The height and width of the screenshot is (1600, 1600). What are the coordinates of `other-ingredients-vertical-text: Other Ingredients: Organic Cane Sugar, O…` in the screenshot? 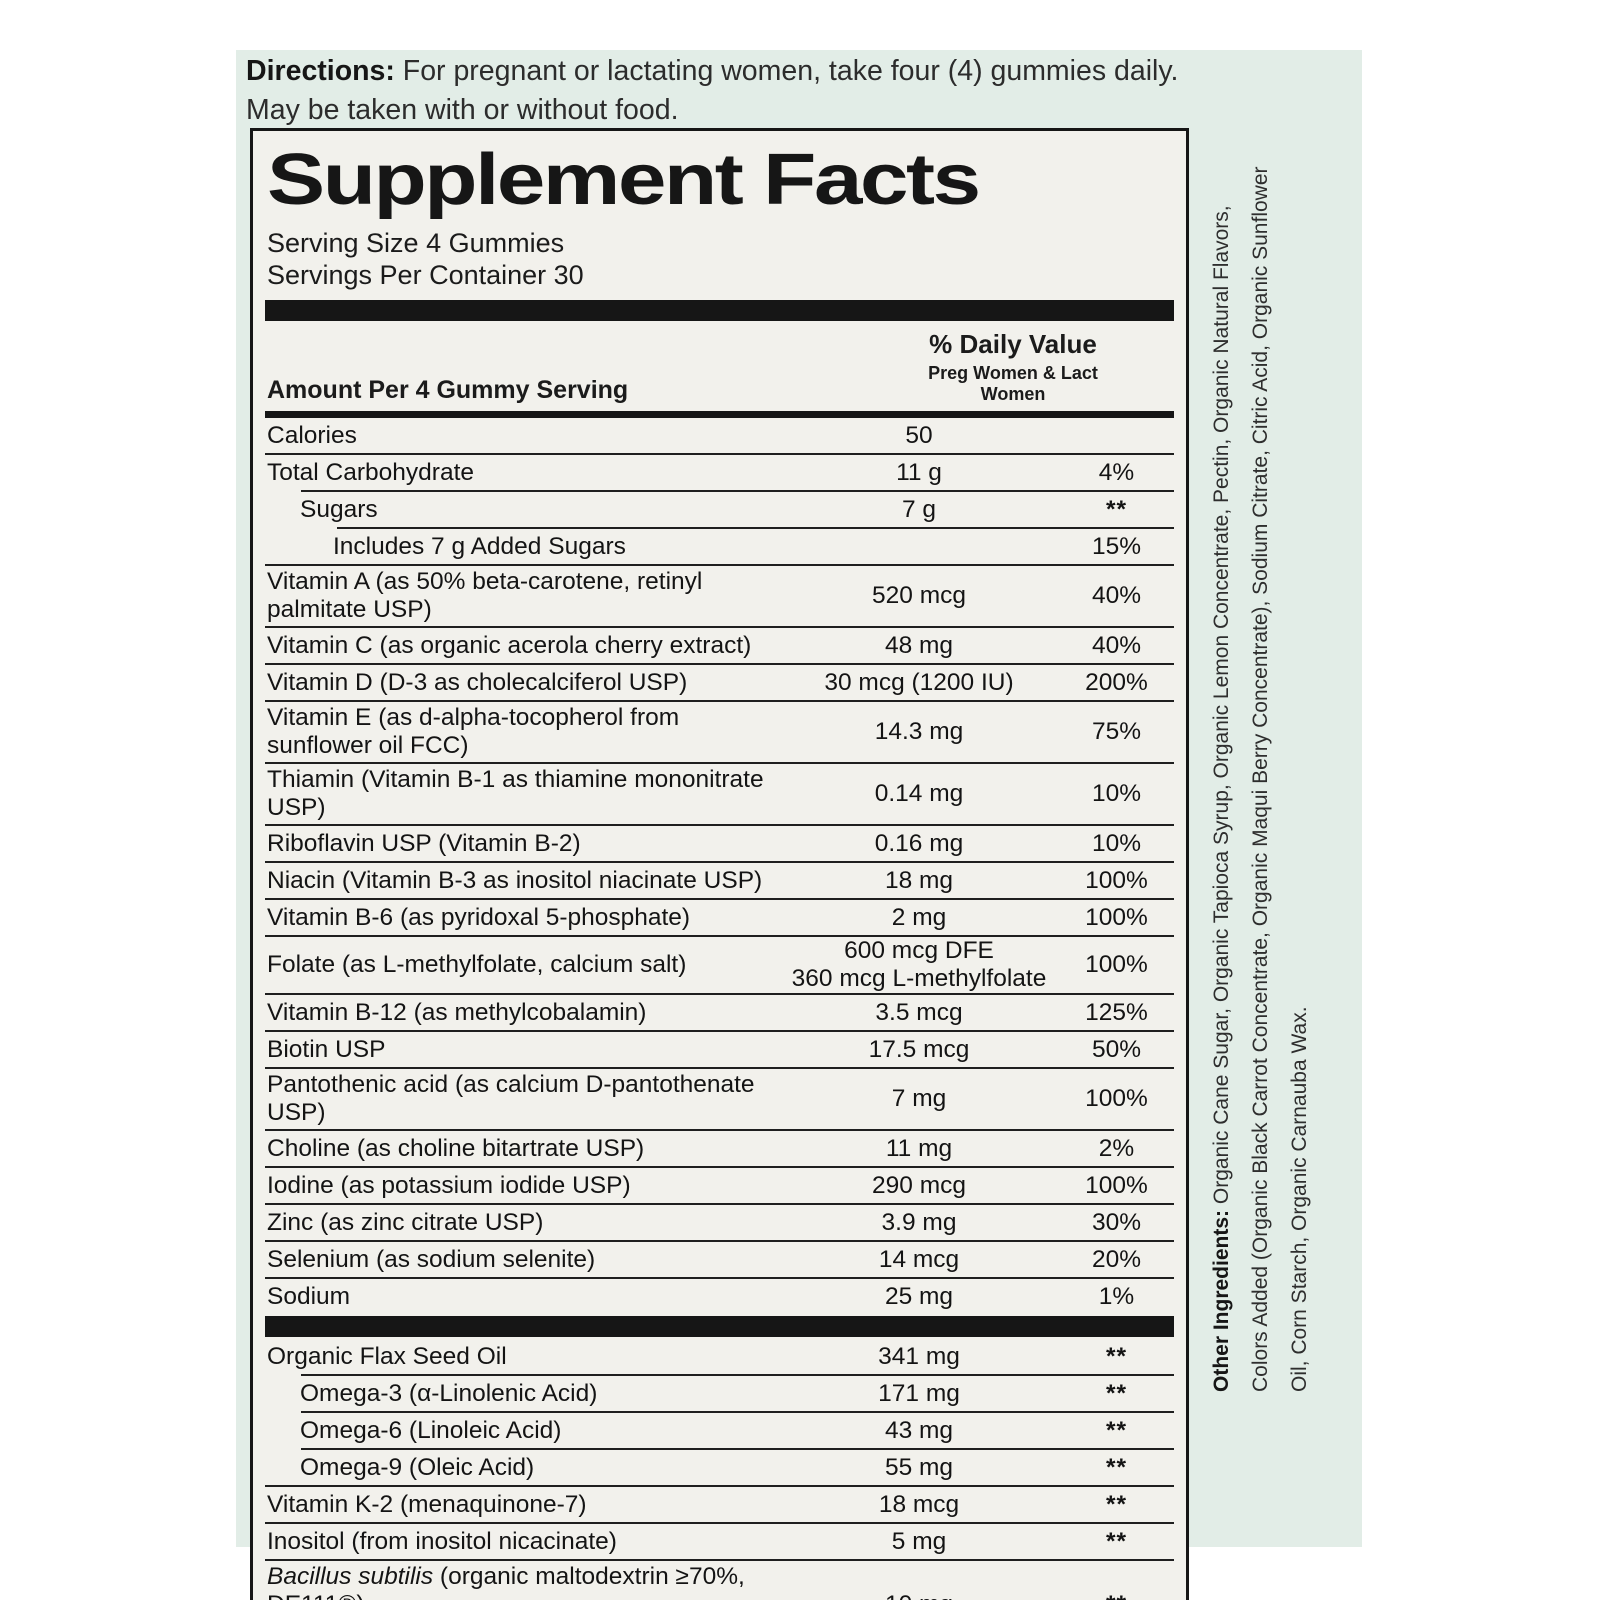 It's located at (1264, 724).